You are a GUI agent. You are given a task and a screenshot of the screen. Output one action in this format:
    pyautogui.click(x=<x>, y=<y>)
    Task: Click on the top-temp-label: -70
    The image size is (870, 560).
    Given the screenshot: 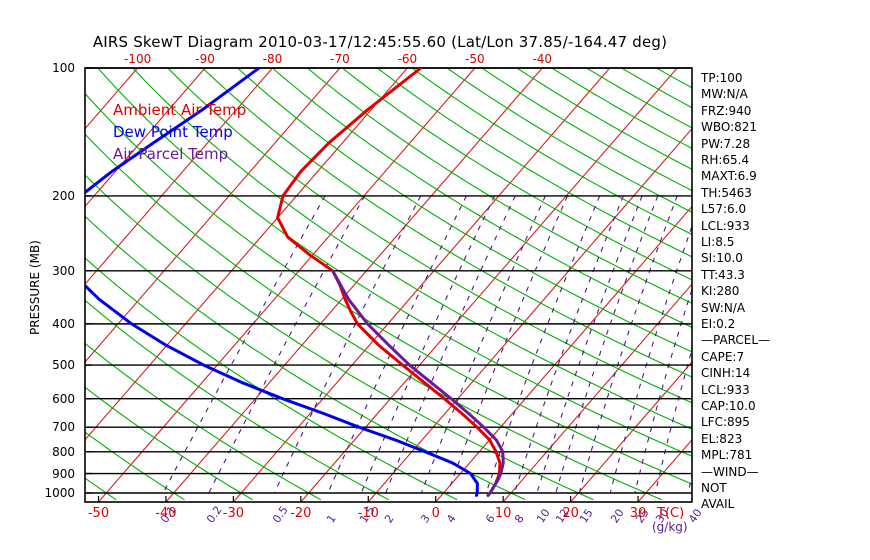 What is the action you would take?
    pyautogui.click(x=340, y=59)
    